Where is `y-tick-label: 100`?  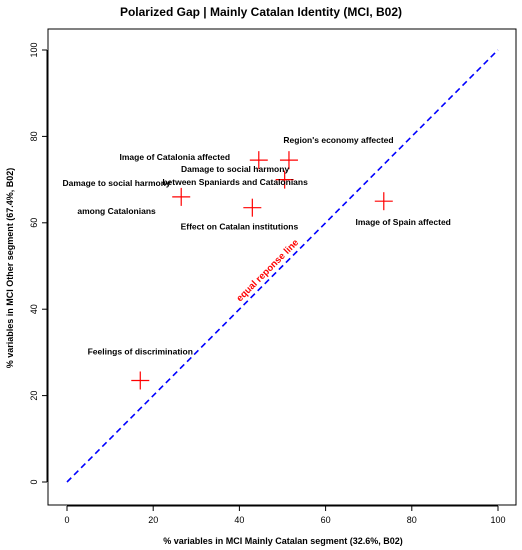
y-tick-label: 100 is located at coordinates (34, 49).